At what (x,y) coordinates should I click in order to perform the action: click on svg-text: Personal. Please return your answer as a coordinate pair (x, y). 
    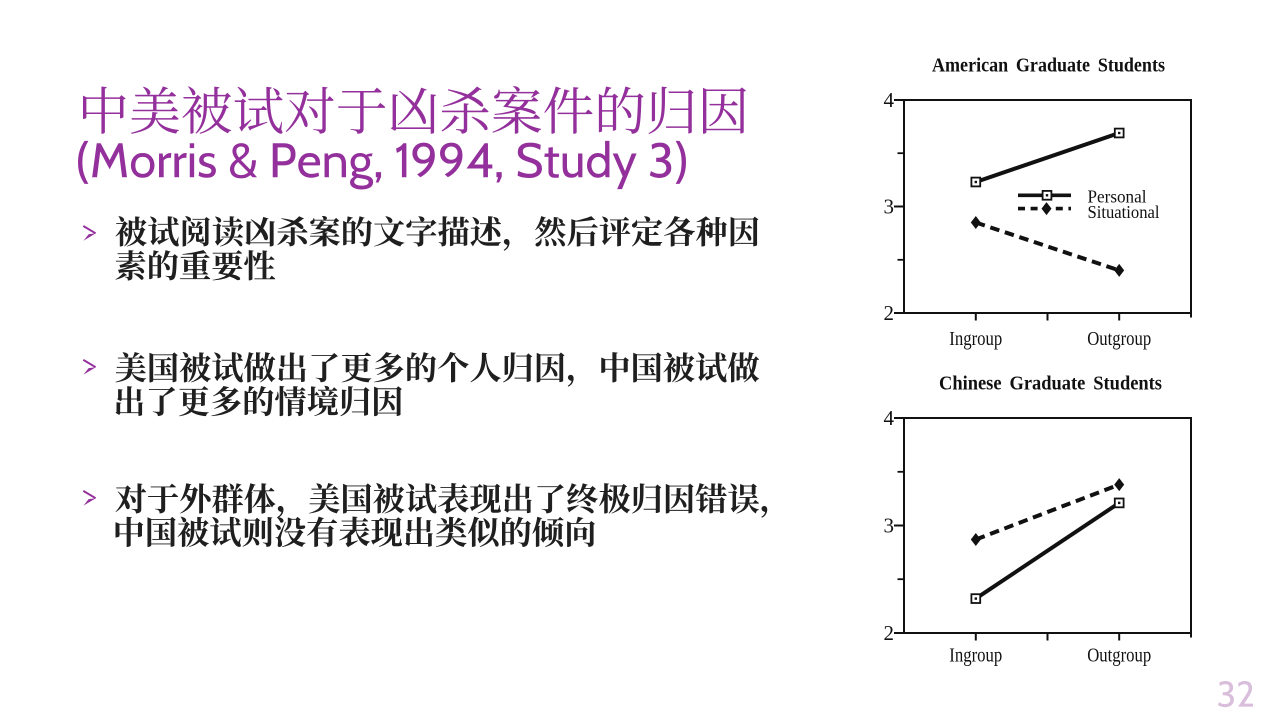
    Looking at the image, I should click on (1117, 196).